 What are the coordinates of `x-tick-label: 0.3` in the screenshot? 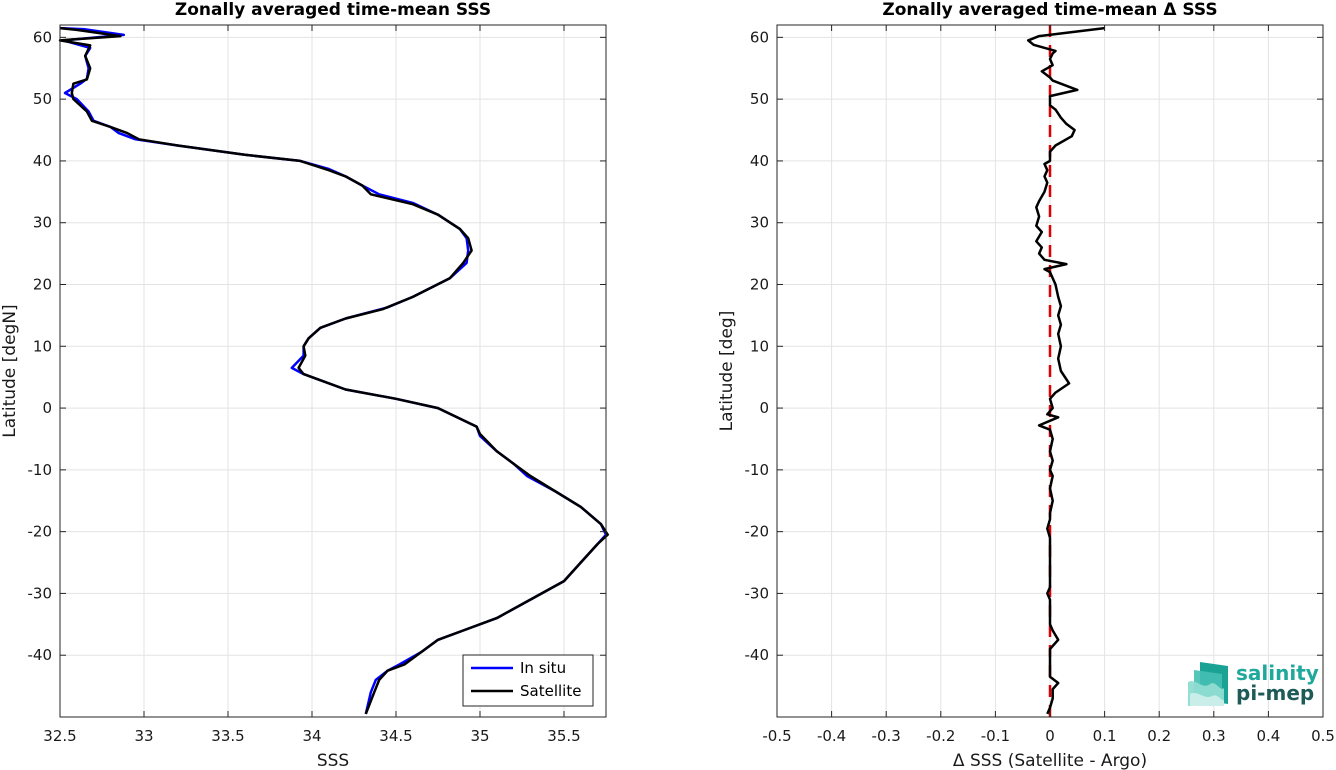 It's located at (1214, 736).